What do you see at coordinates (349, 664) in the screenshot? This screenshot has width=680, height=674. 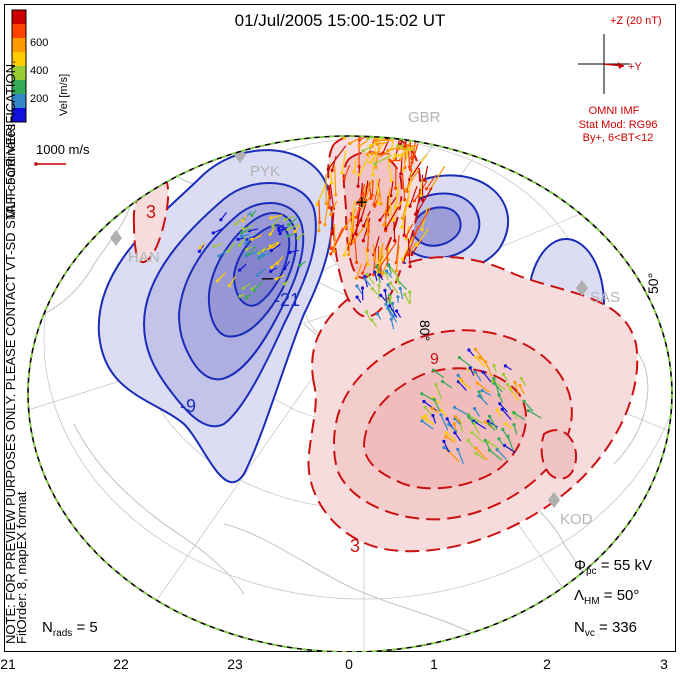 I see `mlt-tick-0: 0` at bounding box center [349, 664].